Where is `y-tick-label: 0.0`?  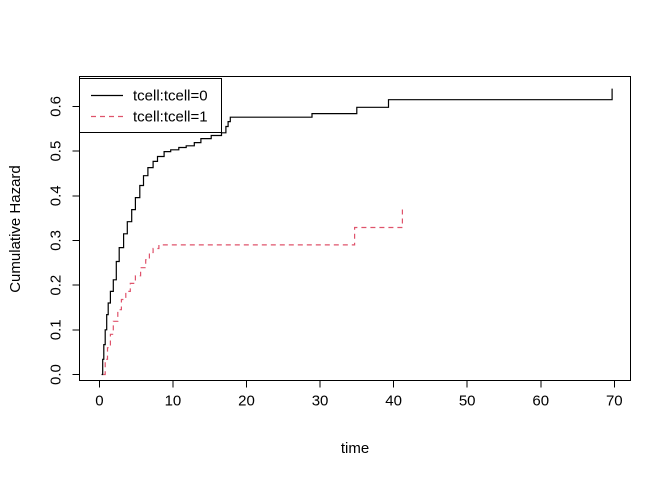 y-tick-label: 0.0 is located at coordinates (56, 374).